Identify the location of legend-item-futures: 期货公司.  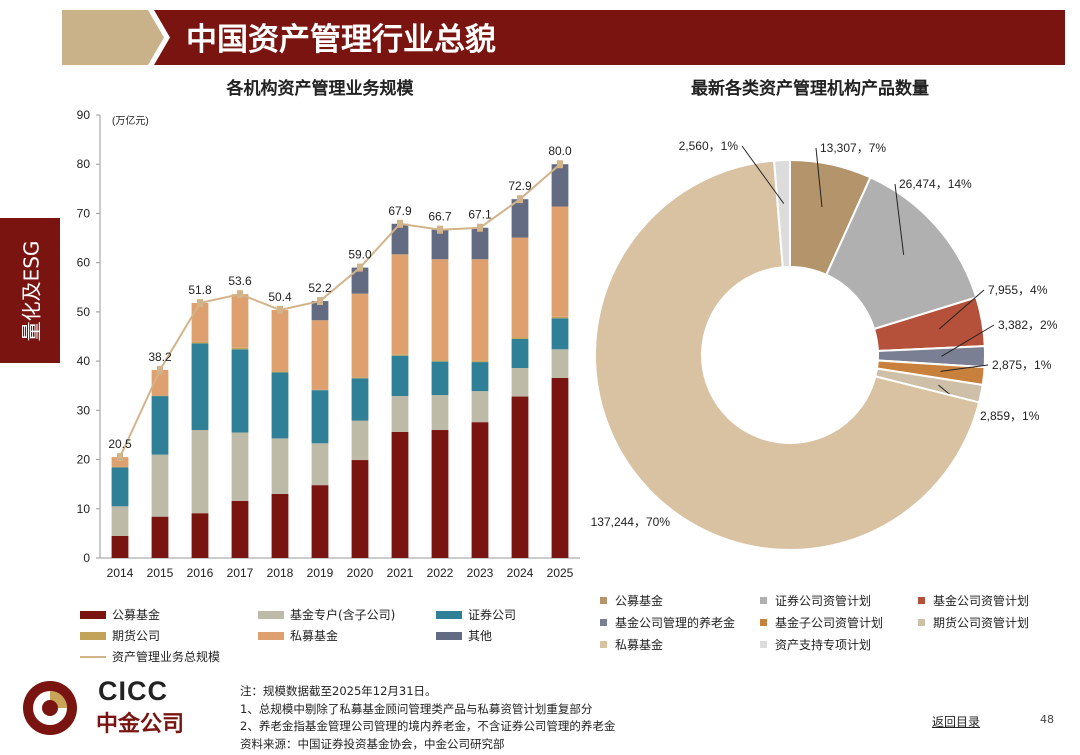
(120, 635).